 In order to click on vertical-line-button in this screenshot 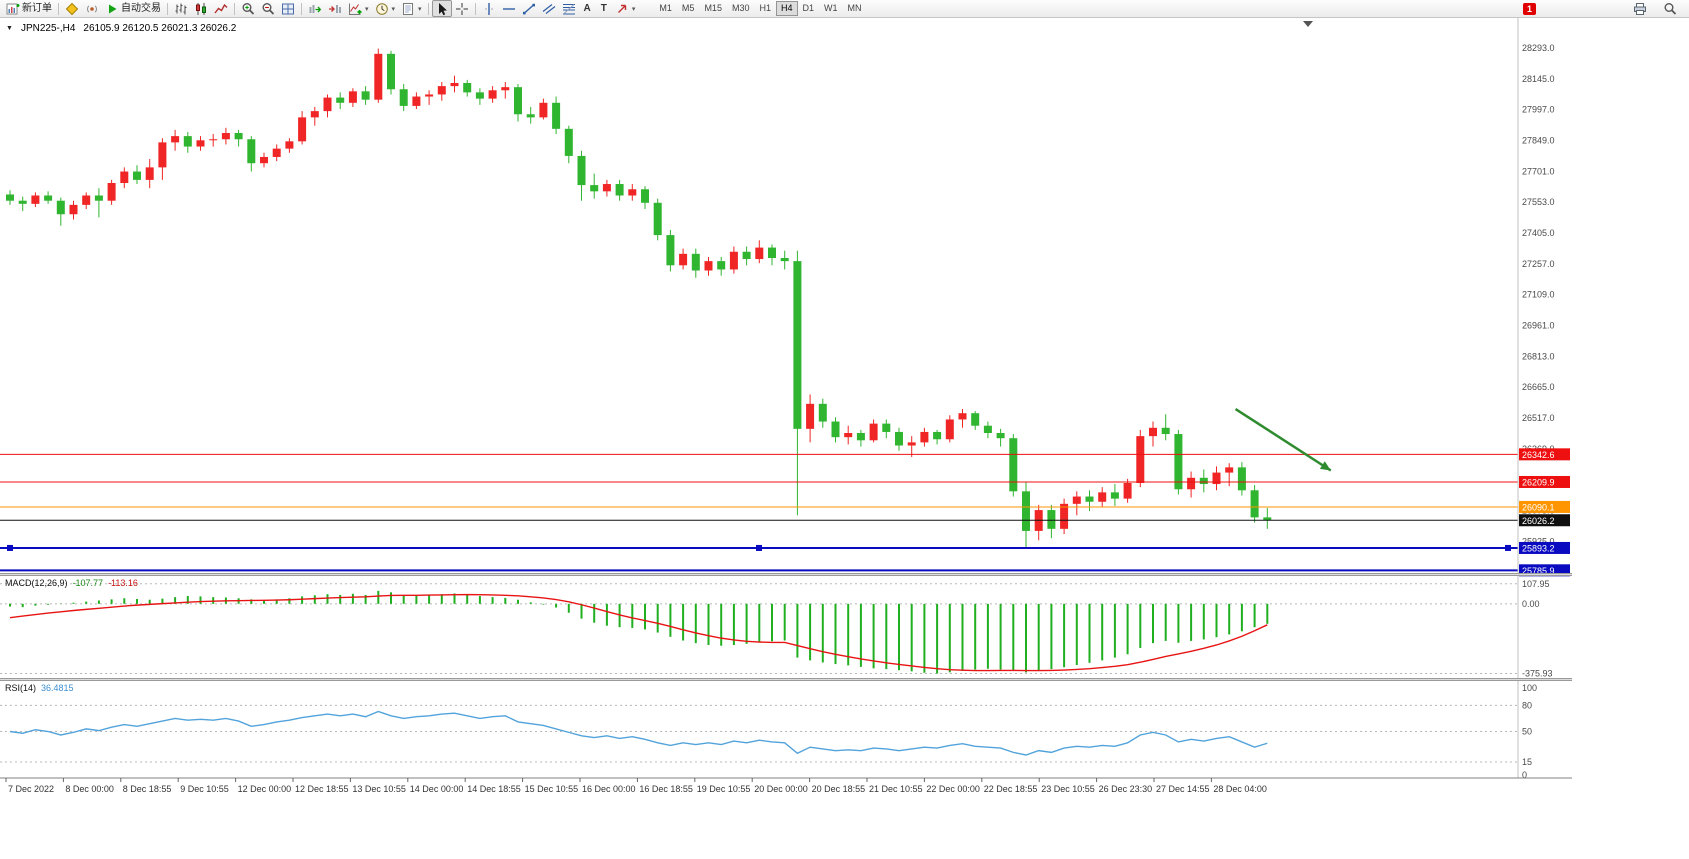, I will do `click(489, 8)`.